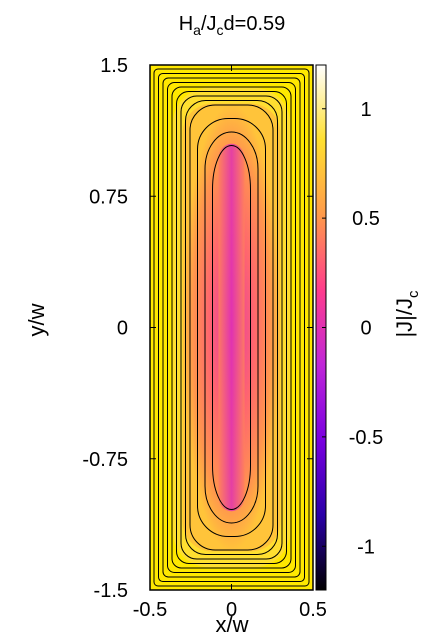 The height and width of the screenshot is (641, 430). What do you see at coordinates (186, 24) in the screenshot?
I see `title-base: H` at bounding box center [186, 24].